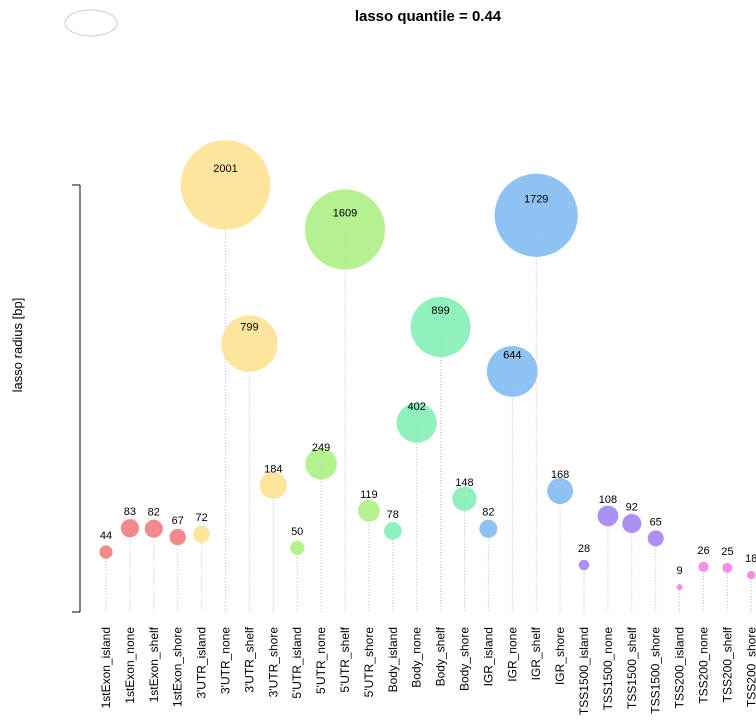 This screenshot has width=756, height=721. I want to click on x-tick-label: TSS200_none, so click(704, 665).